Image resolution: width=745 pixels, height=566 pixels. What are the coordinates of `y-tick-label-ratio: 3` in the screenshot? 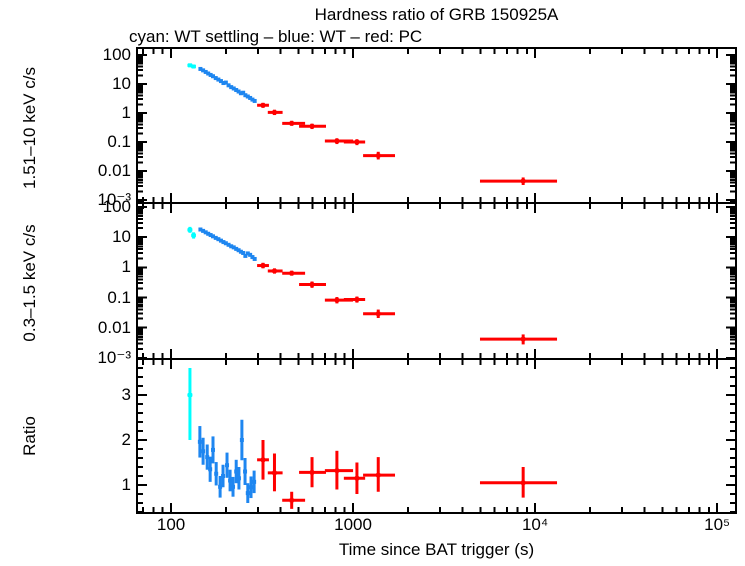 It's located at (126, 394).